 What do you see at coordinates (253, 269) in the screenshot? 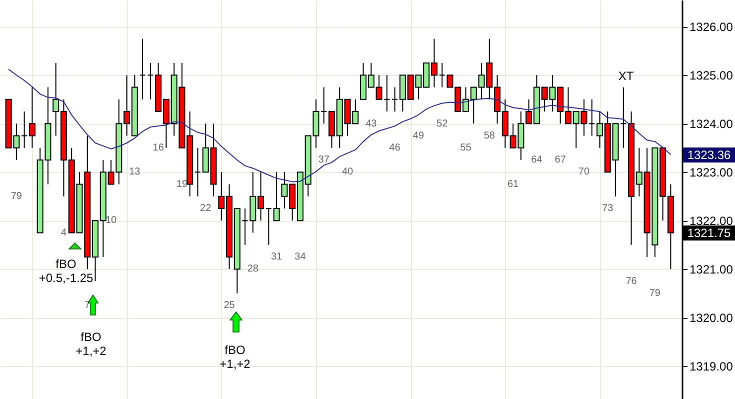
I see `x-tick-label: 28` at bounding box center [253, 269].